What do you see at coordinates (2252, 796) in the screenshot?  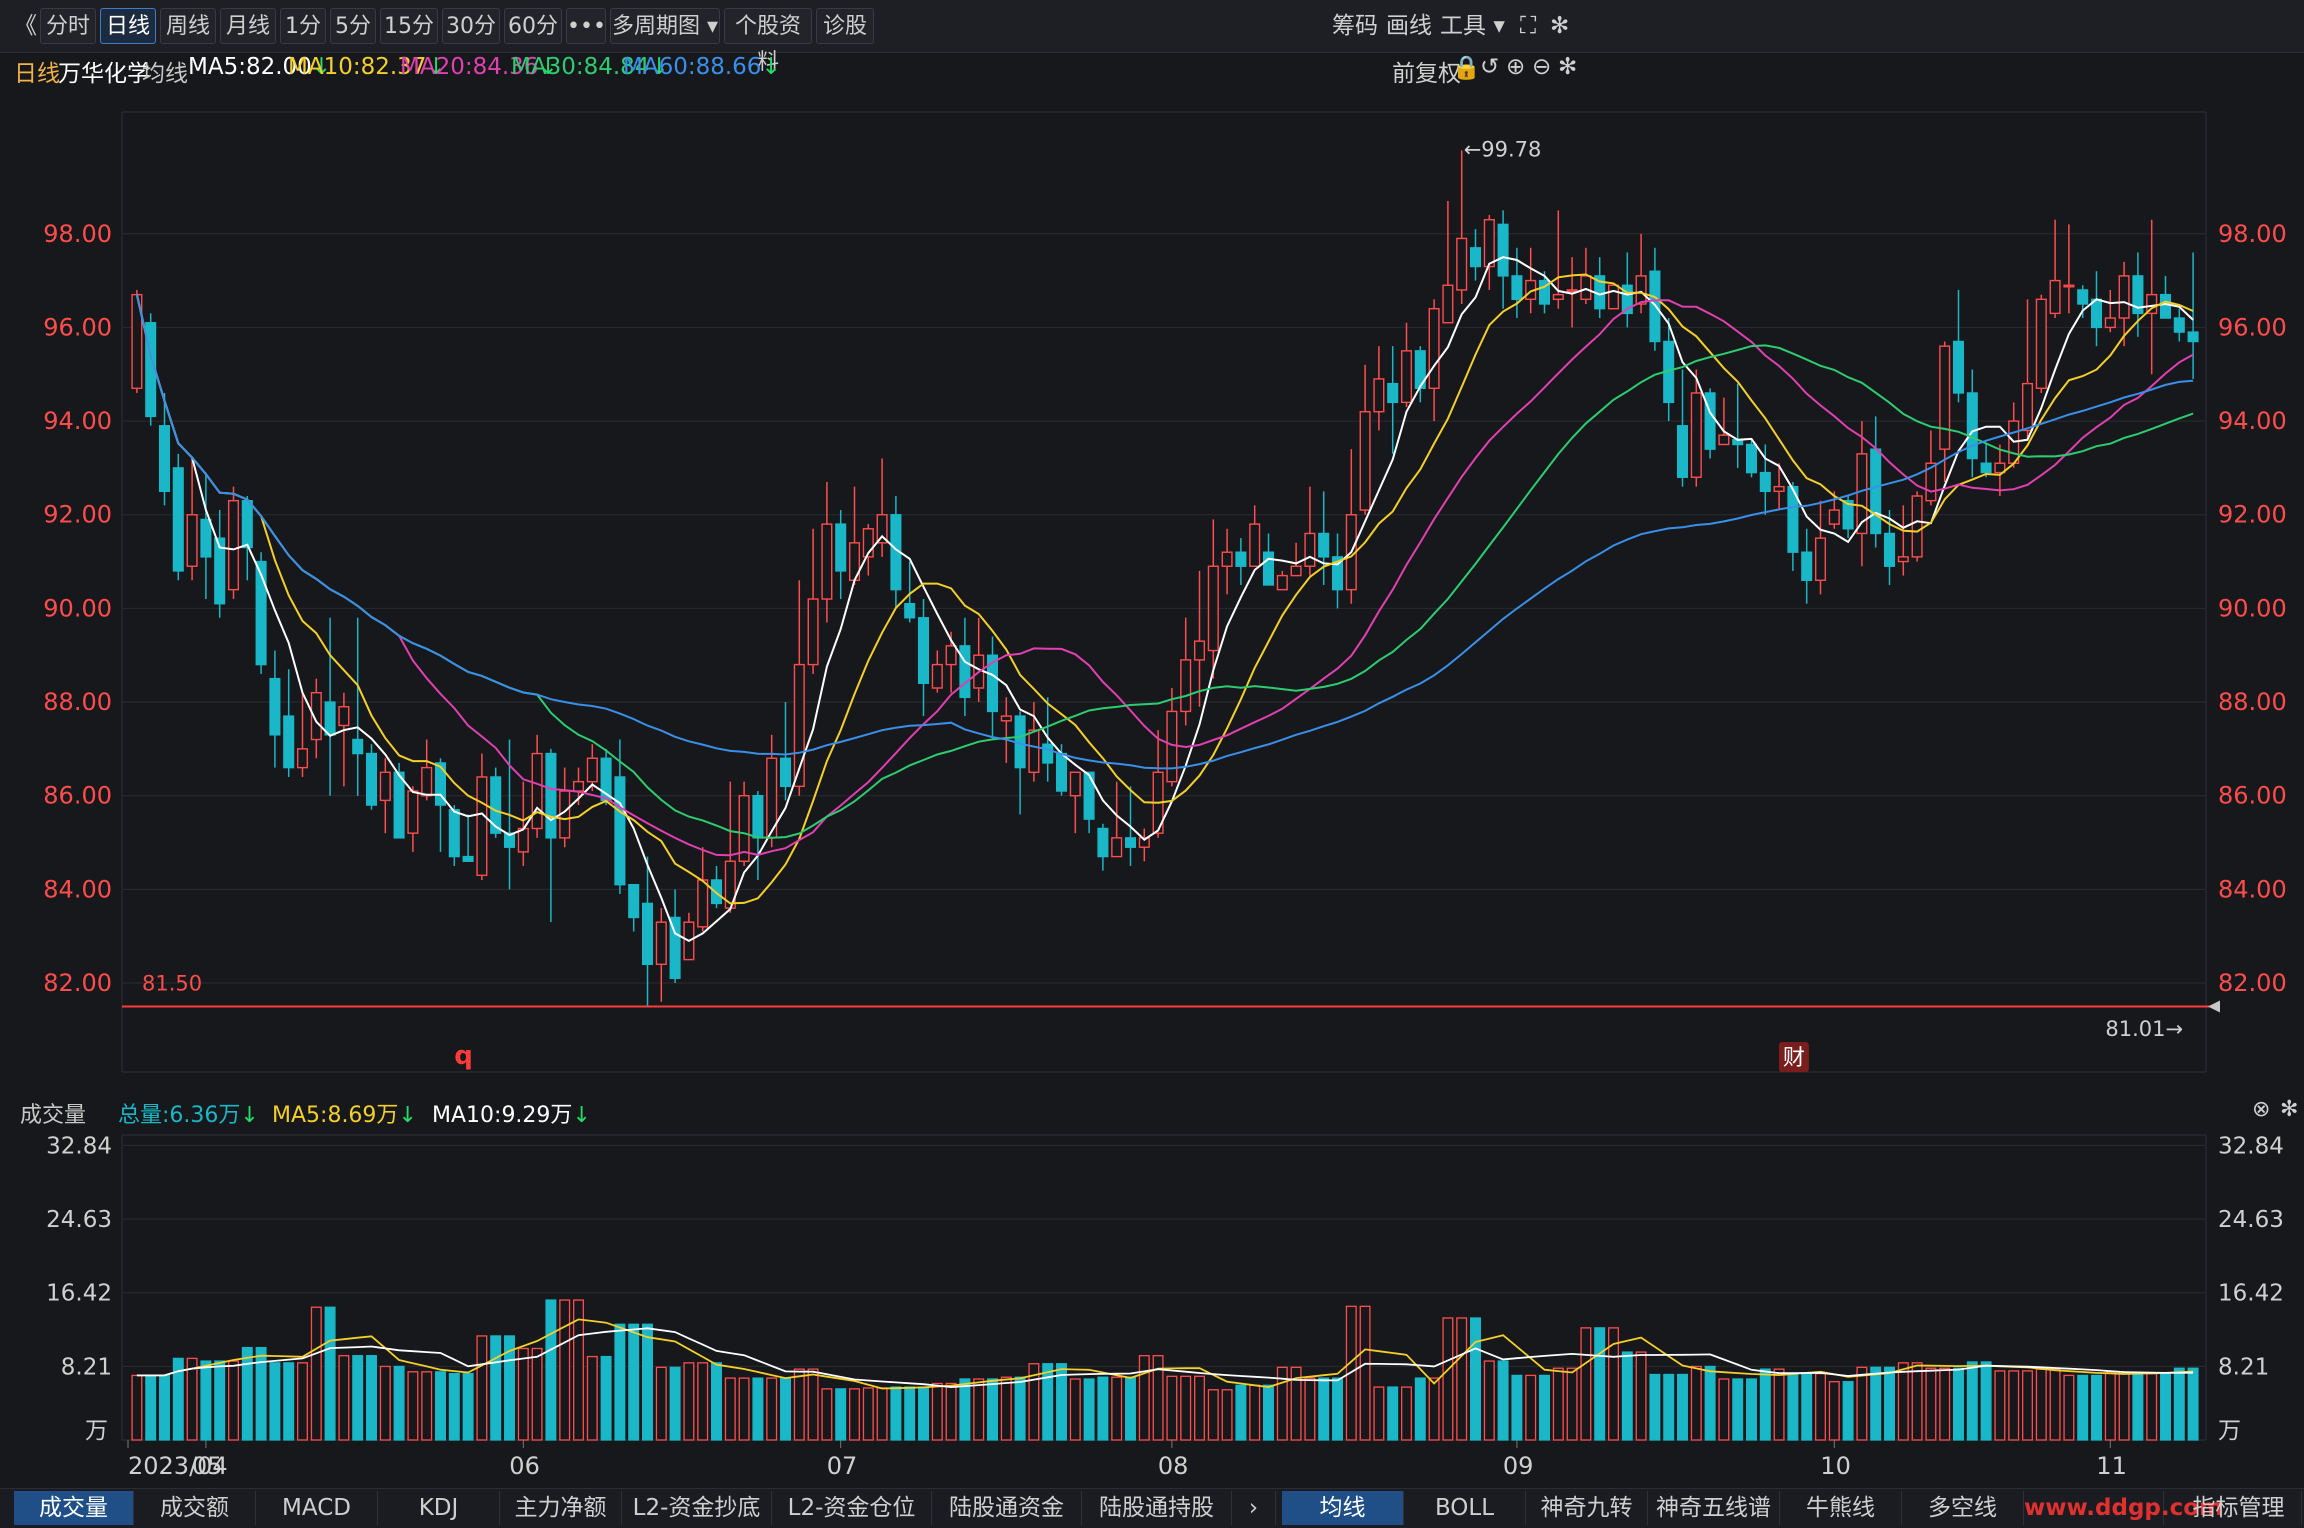 I see `y-tick-label-right: 86.00` at bounding box center [2252, 796].